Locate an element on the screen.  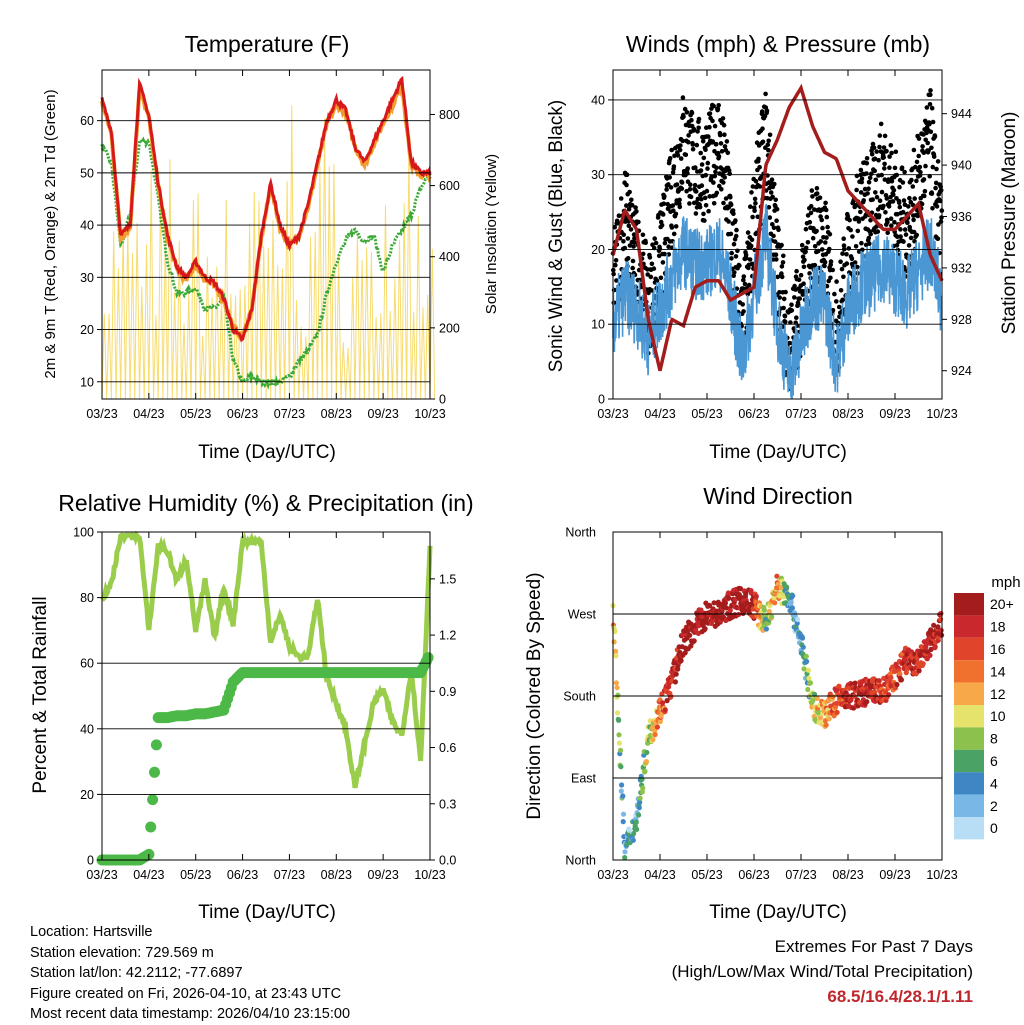
y2-tick-label: 400 is located at coordinates (449, 257).